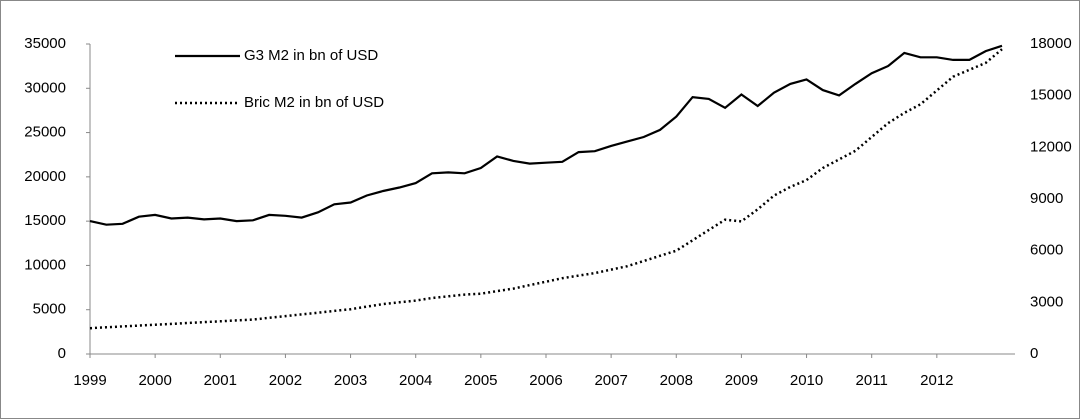 Image resolution: width=1081 pixels, height=420 pixels. I want to click on y-tick-label: 5000, so click(49, 309).